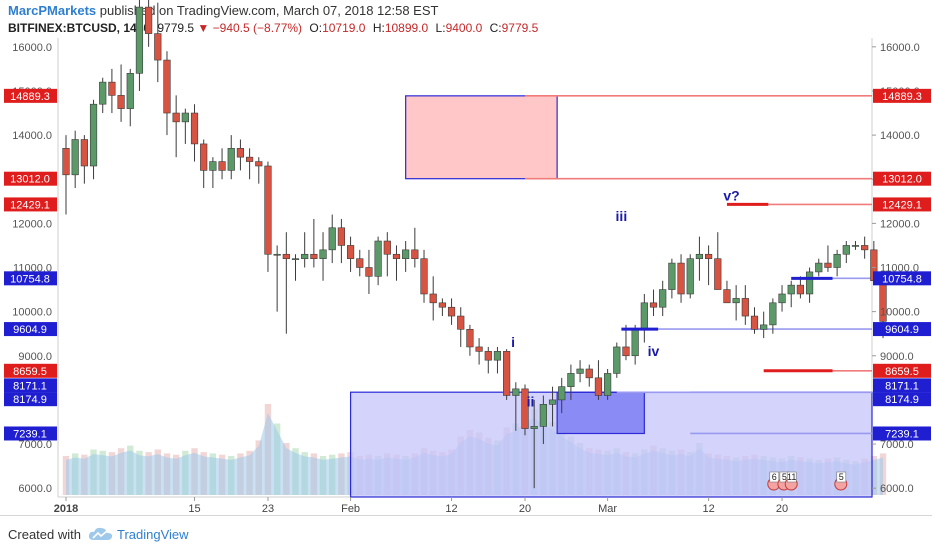  Describe the element at coordinates (30, 279) in the screenshot. I see `price-level-label-left: 10754.8` at that location.